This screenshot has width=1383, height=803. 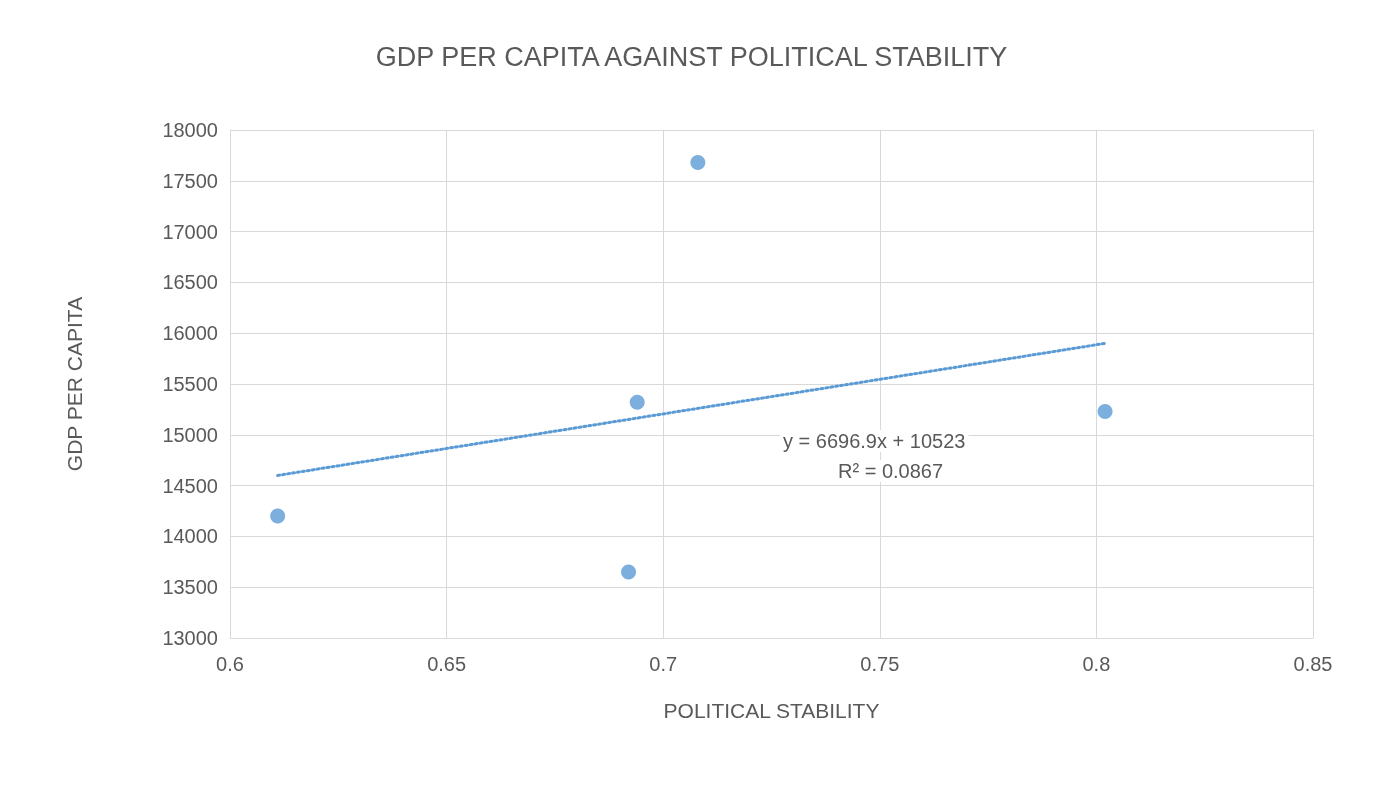 I want to click on annotation: y = 6696.9x + 10523, so click(x=874, y=441).